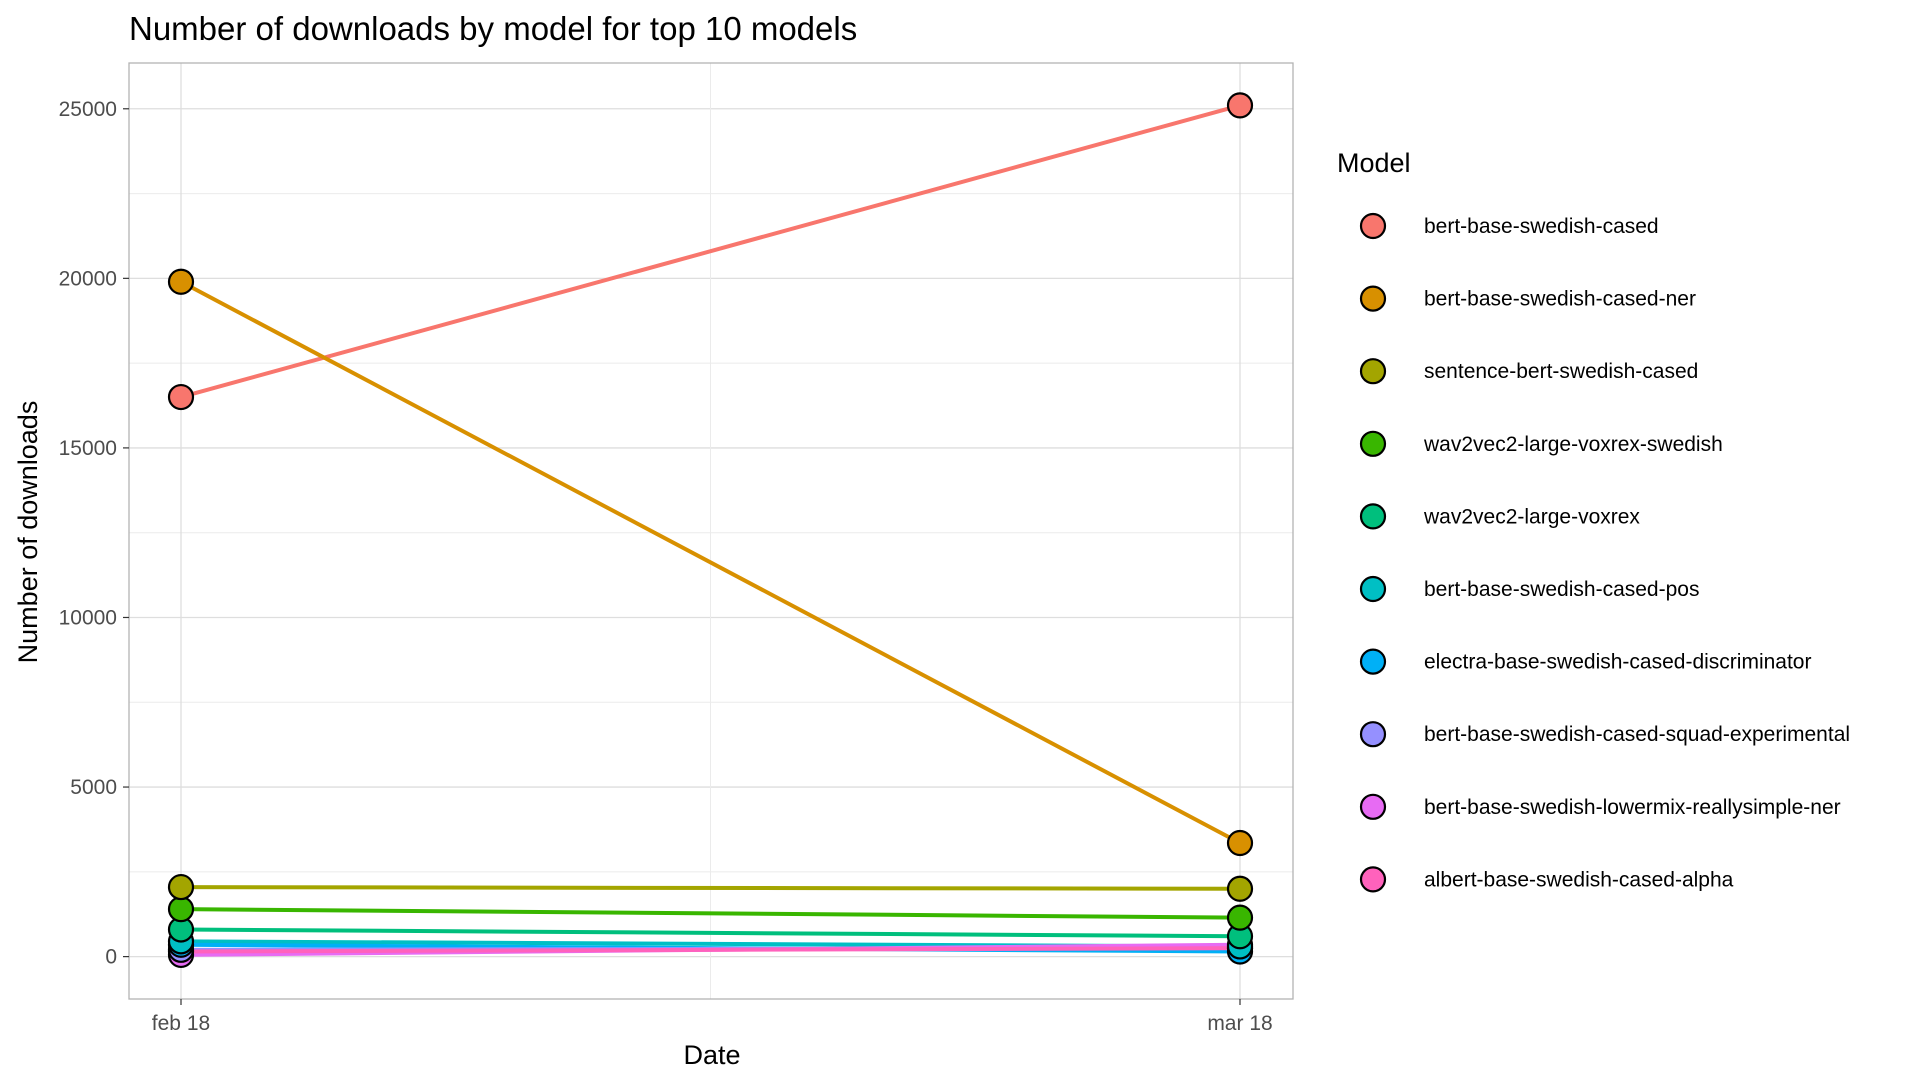 The height and width of the screenshot is (1080, 1920). What do you see at coordinates (1573, 444) in the screenshot?
I see `legend-label: wav2vec2-large-voxrex-swedish` at bounding box center [1573, 444].